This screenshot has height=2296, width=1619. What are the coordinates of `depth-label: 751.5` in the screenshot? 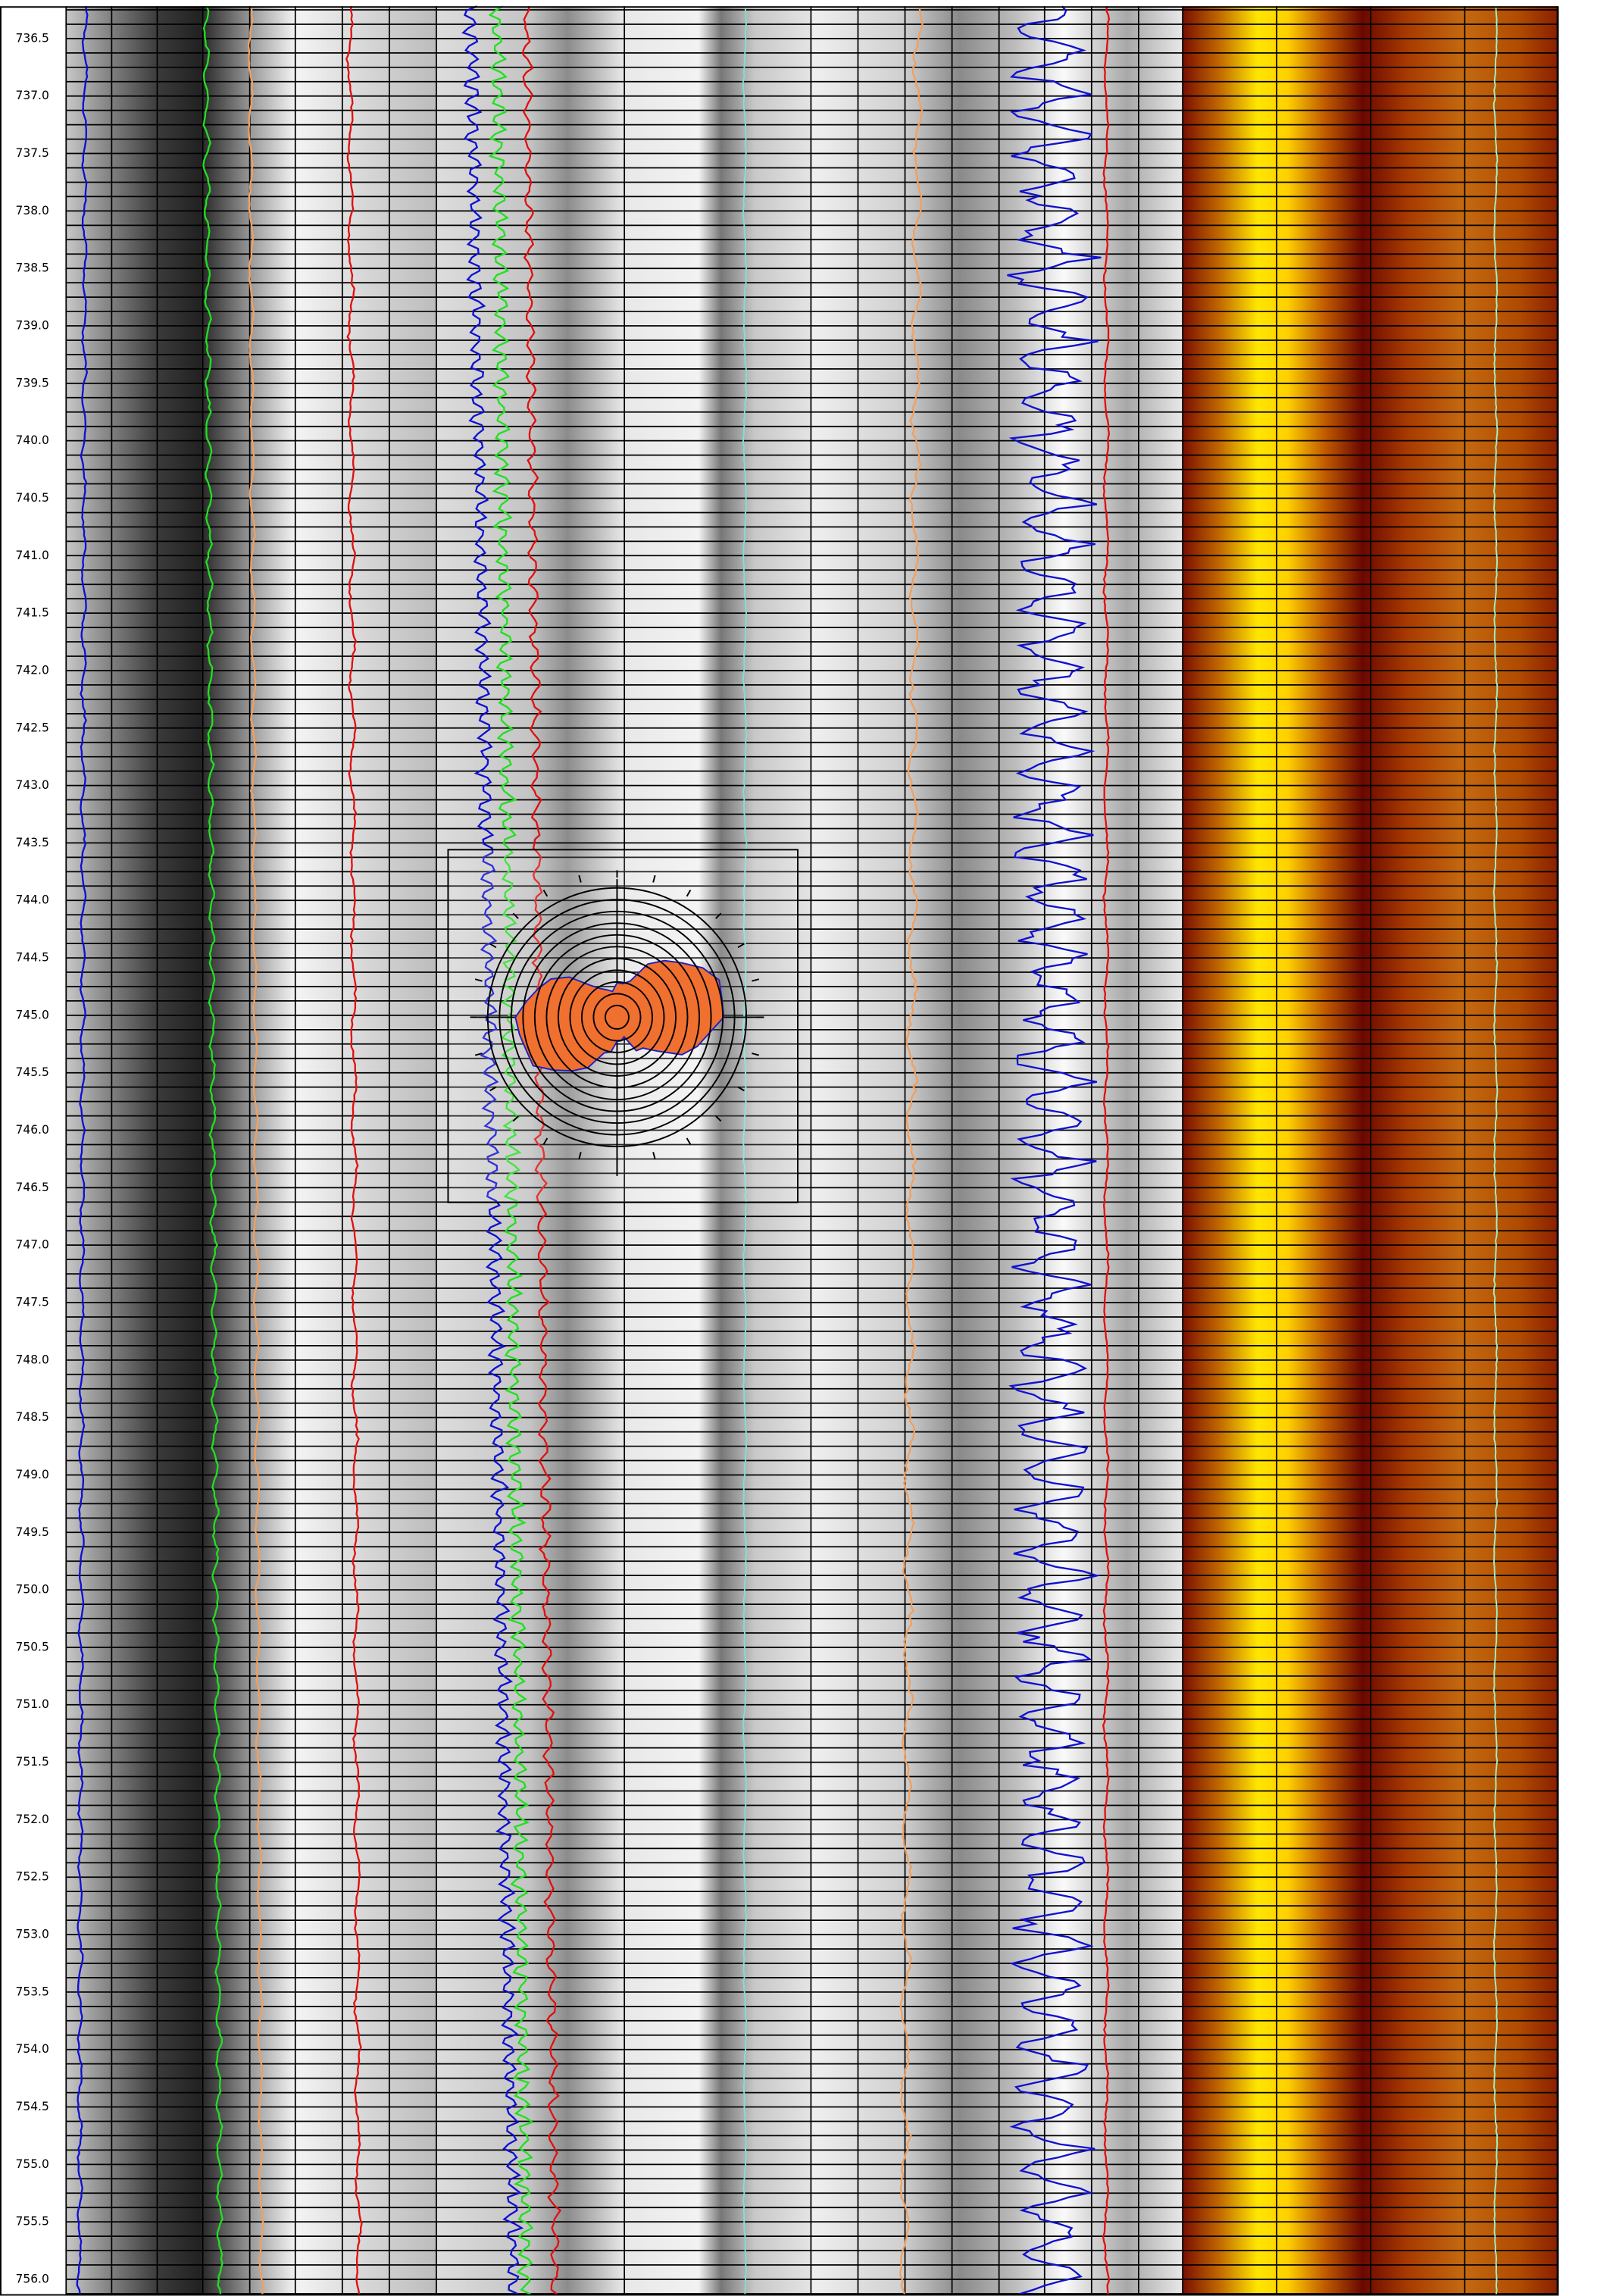 It's located at (31, 1762).